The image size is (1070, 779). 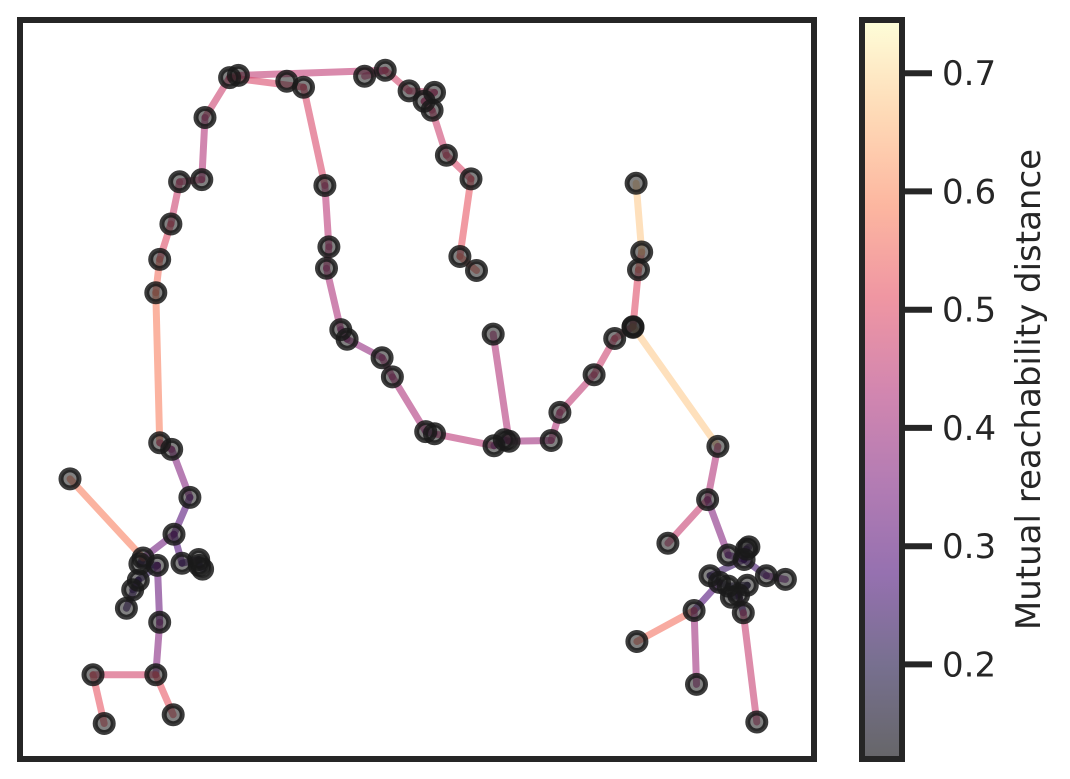 I want to click on colorbar-gradient, so click(x=882, y=389).